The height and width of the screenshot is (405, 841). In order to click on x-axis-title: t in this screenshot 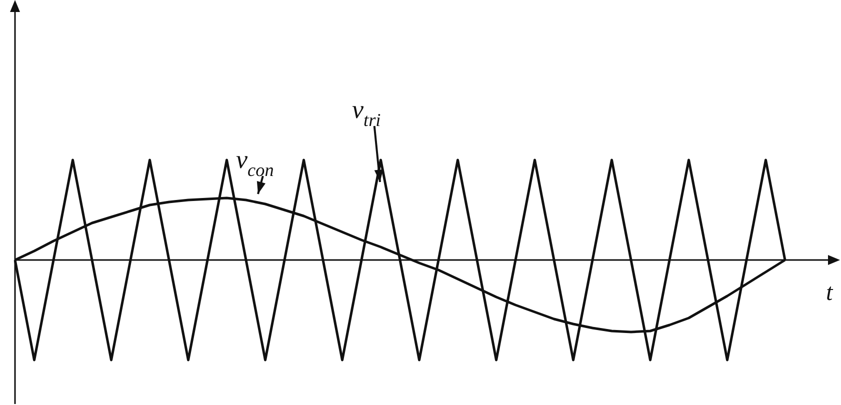, I will do `click(830, 293)`.